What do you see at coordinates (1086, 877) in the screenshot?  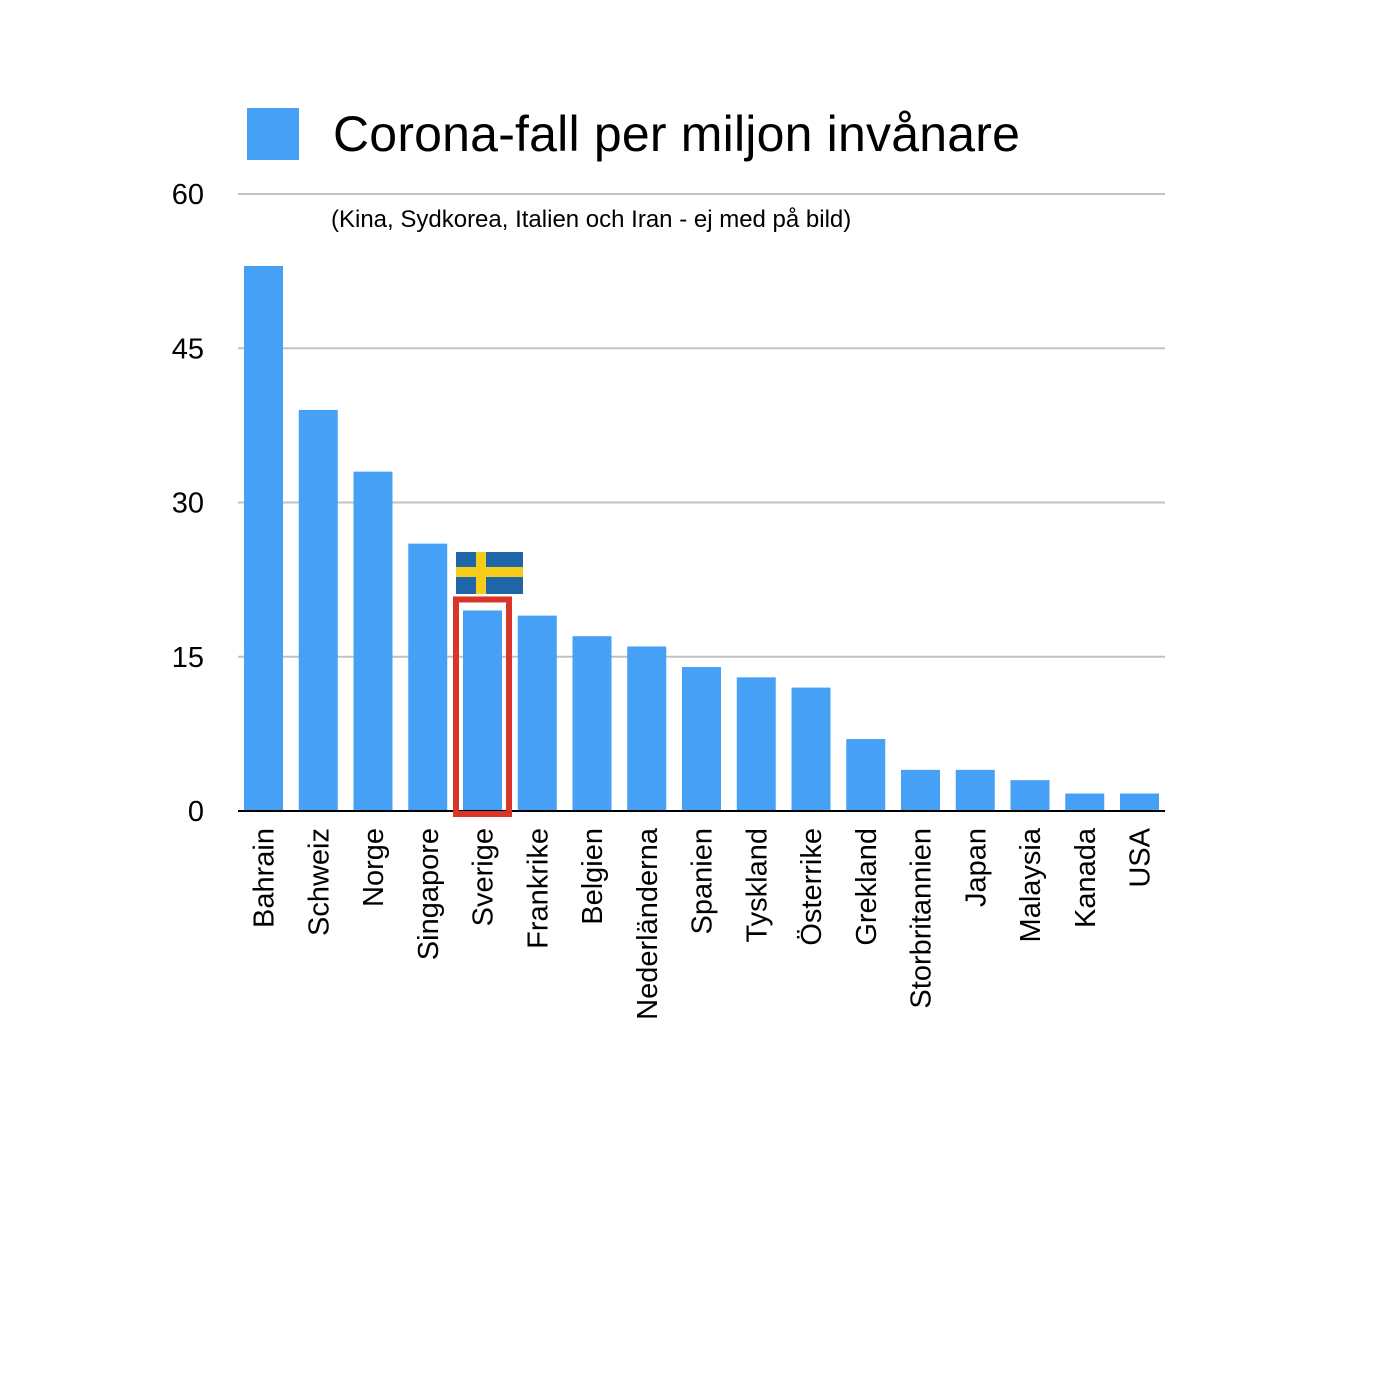 I see `x-tick-label: Kanada` at bounding box center [1086, 877].